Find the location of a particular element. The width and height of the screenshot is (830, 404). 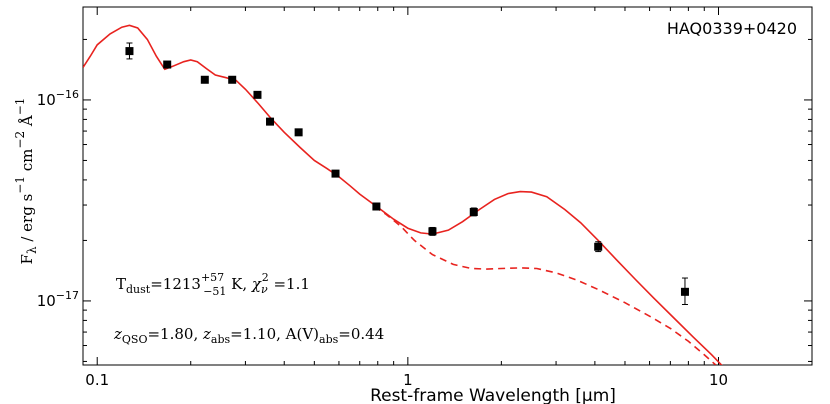

redshift-annotation: zQSO=1.80, zabs=1.10, A(V)abs=0.44 is located at coordinates (248, 335).